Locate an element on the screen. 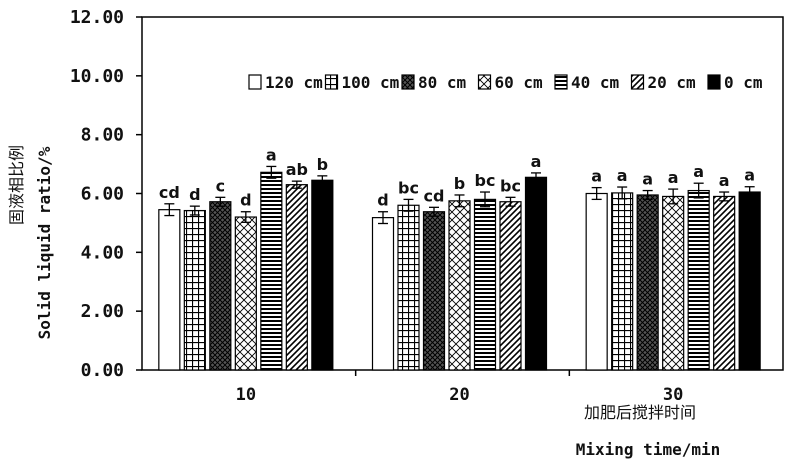  y-tick-label: 6.00 is located at coordinates (102, 194).